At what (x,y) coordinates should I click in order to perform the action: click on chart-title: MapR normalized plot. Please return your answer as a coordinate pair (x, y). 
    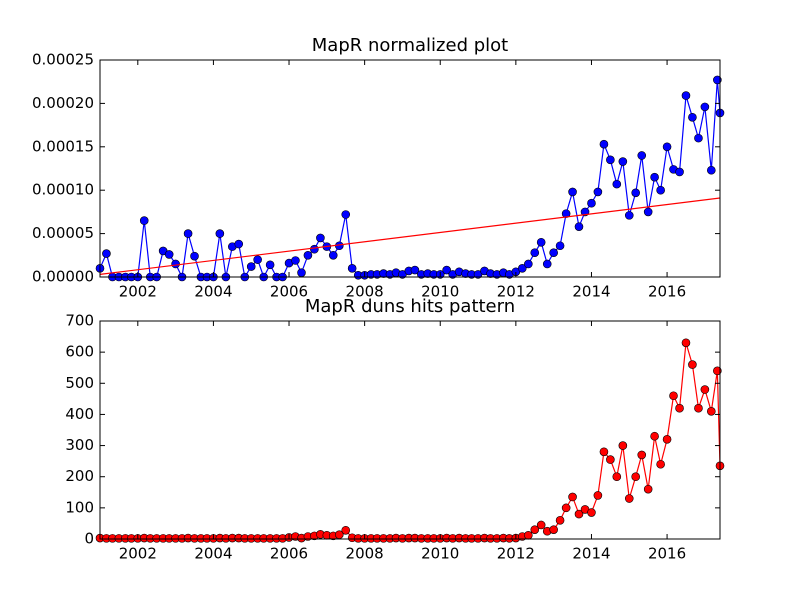
    Looking at the image, I should click on (410, 45).